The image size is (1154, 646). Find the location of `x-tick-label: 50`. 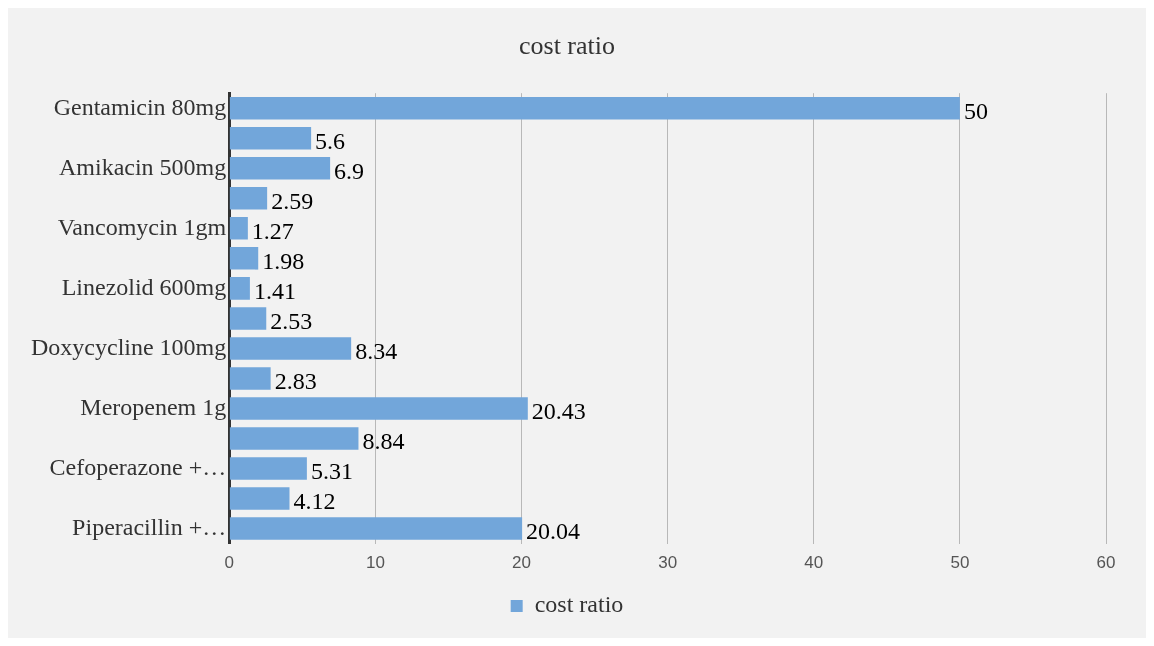

x-tick-label: 50 is located at coordinates (960, 563).